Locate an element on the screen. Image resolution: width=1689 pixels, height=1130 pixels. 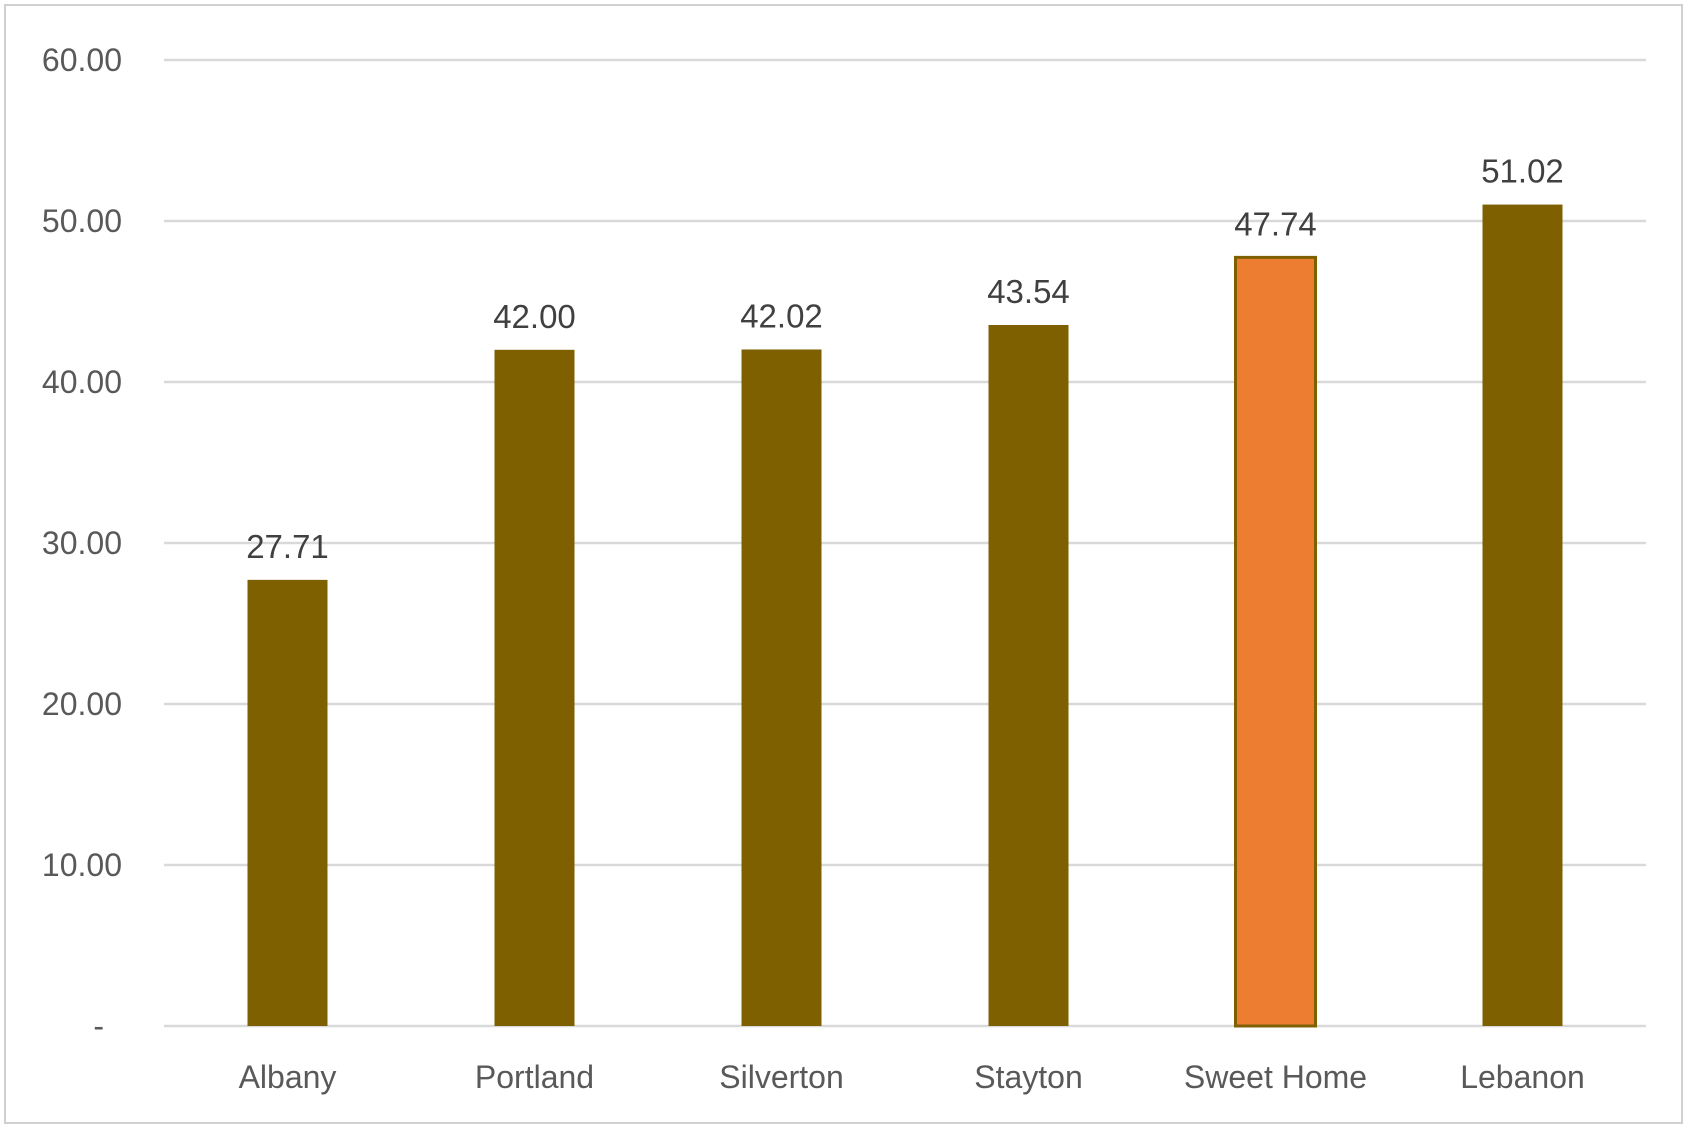
y-tick-label: - is located at coordinates (98, 1026).